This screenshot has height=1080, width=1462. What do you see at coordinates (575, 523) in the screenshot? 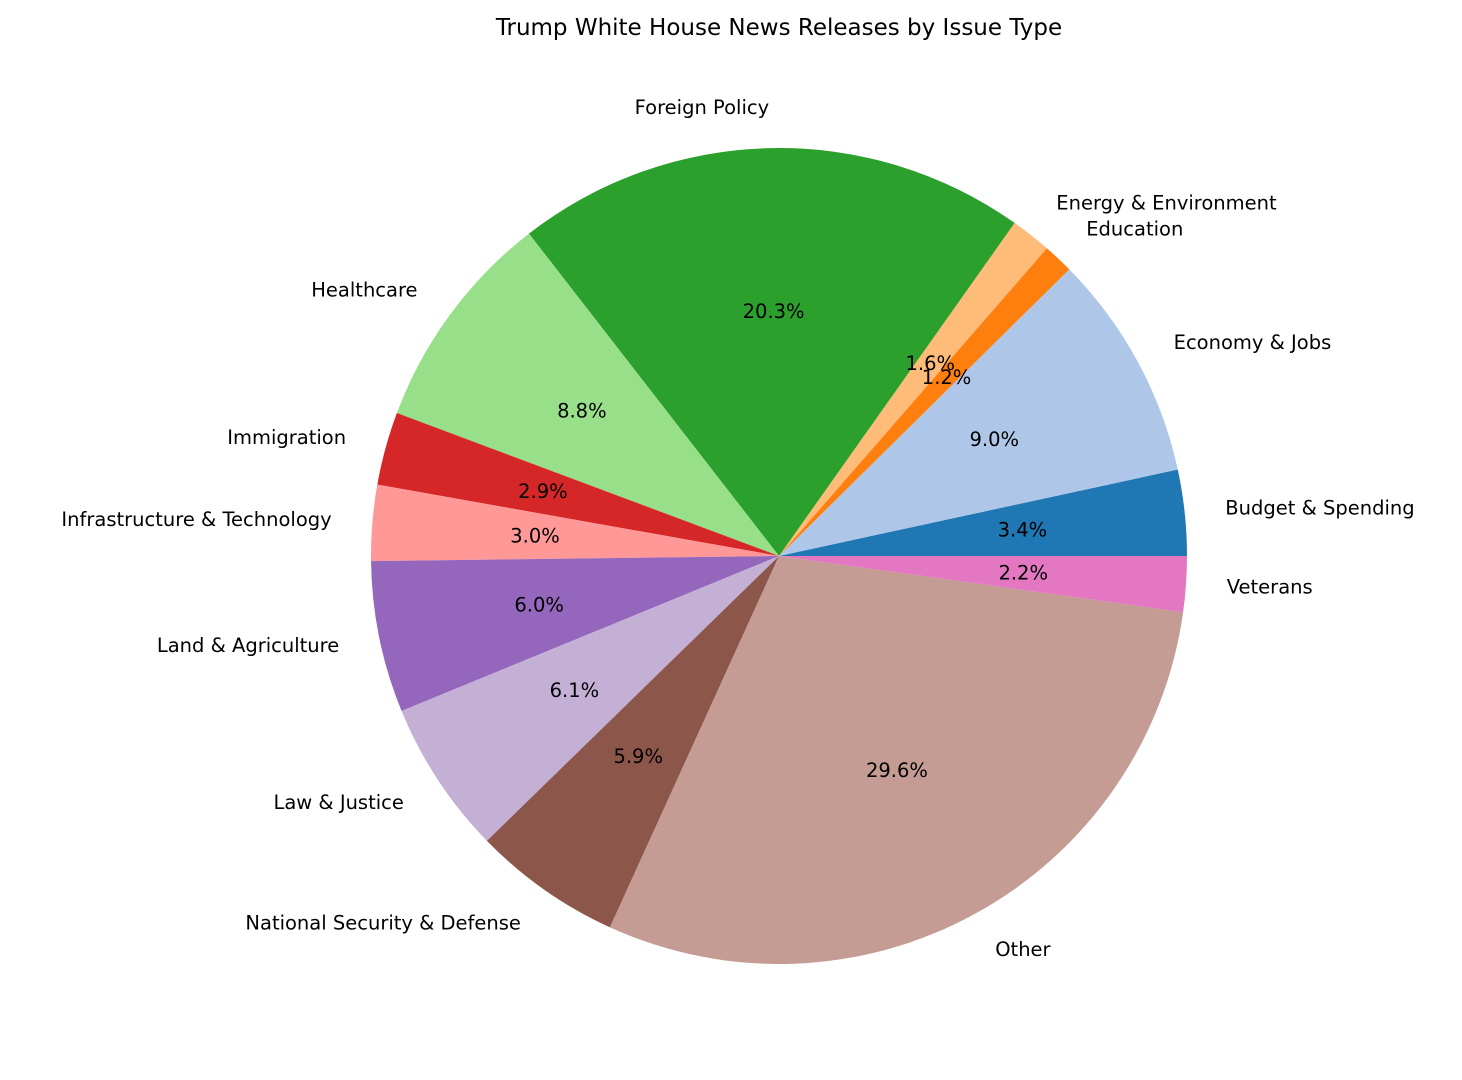
I see `pie-slice-infrastructure-and-technology` at bounding box center [575, 523].